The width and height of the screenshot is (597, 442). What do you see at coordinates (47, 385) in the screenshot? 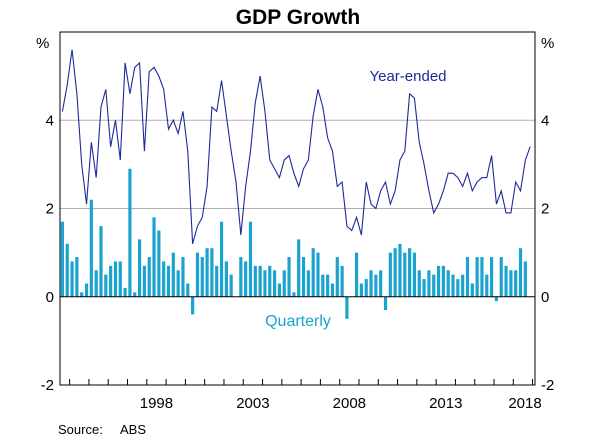
I see `y-tick-label-left: -2` at bounding box center [47, 385].